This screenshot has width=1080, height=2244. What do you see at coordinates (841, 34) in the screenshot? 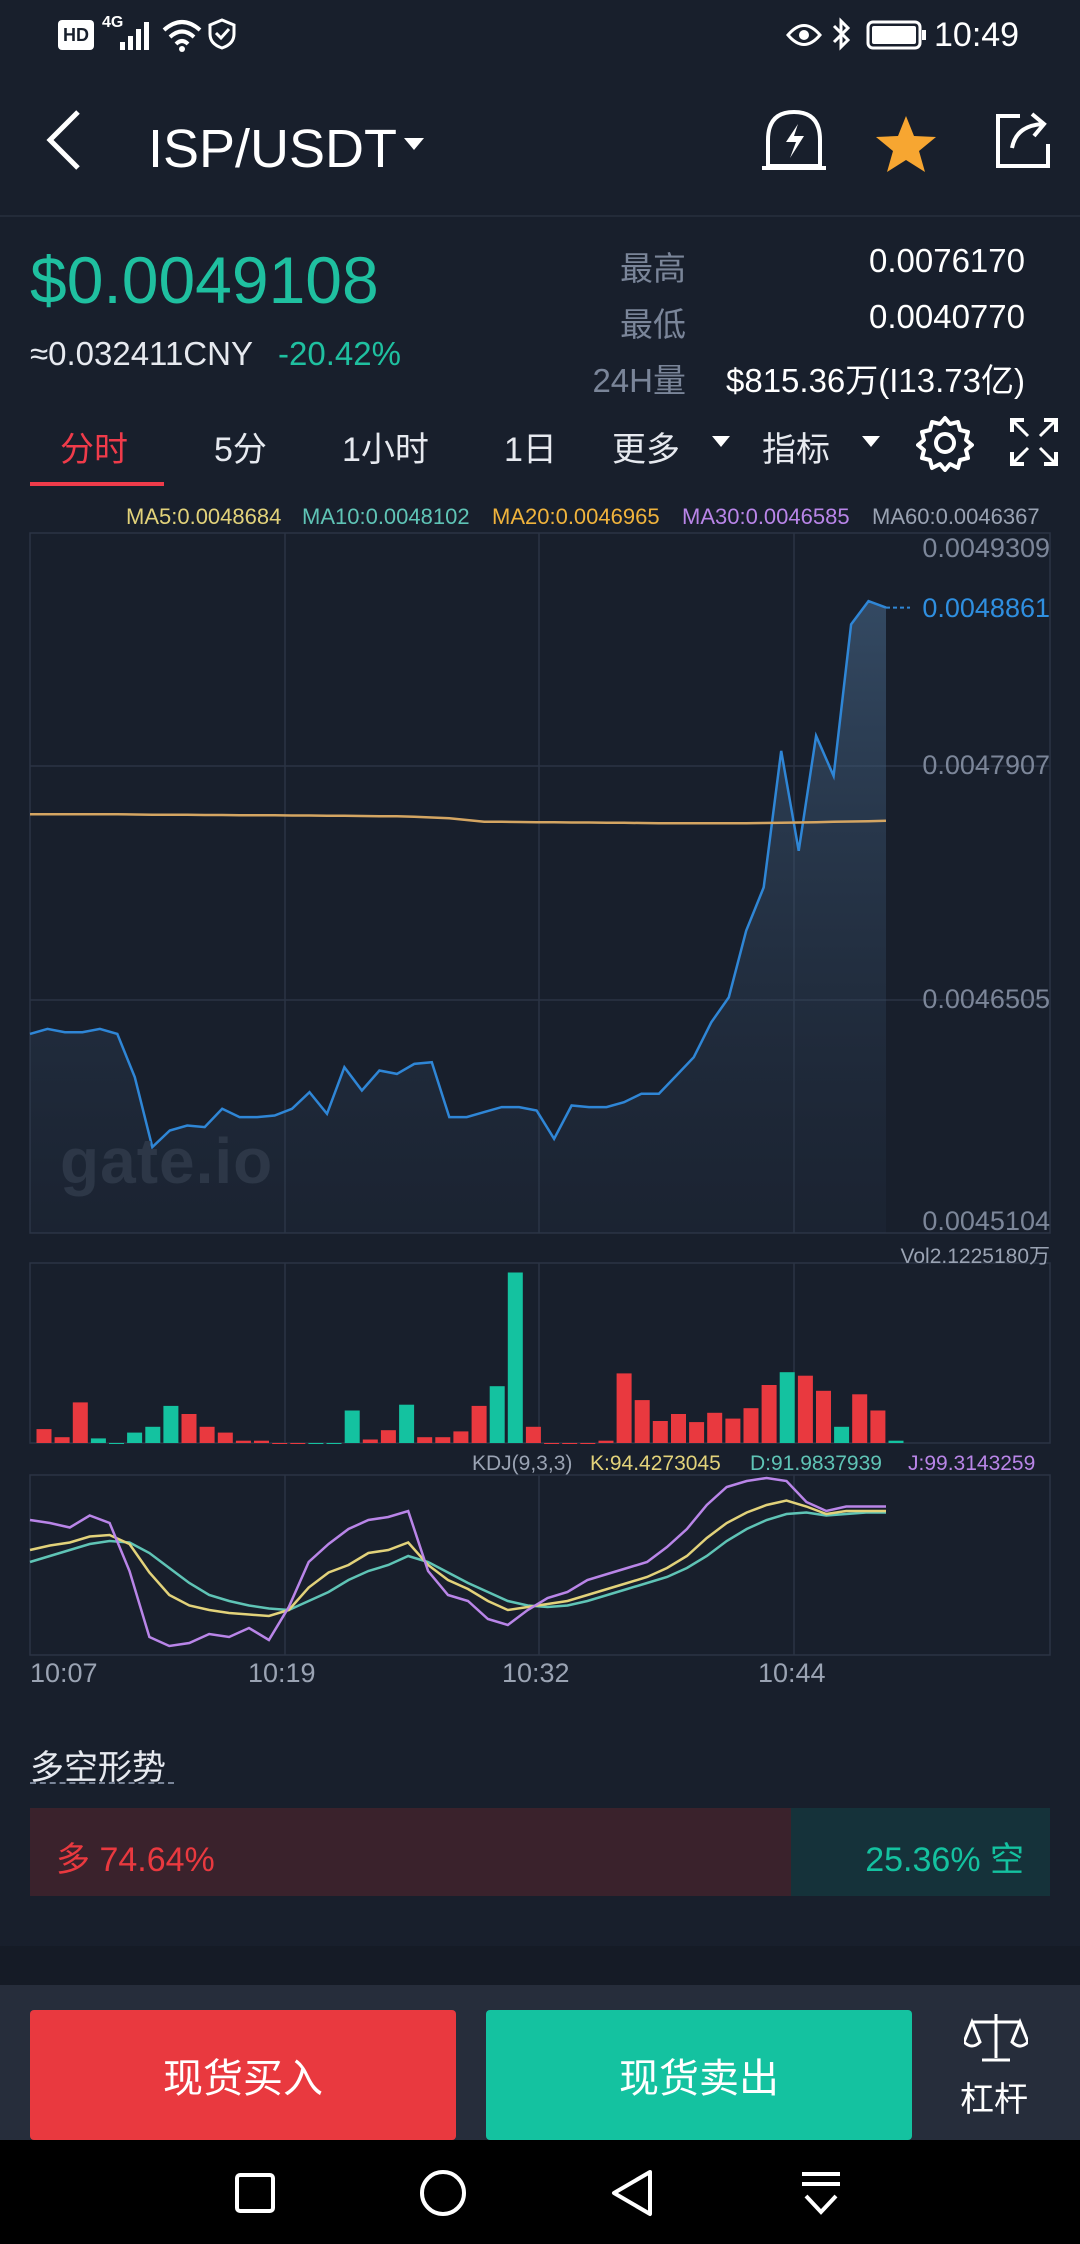
I see `bluetooth-icon` at bounding box center [841, 34].